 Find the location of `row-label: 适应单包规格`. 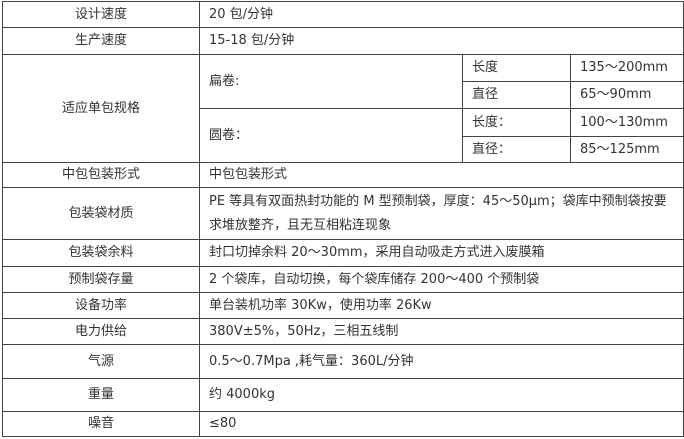

row-label: 适应单包规格 is located at coordinates (101, 108).